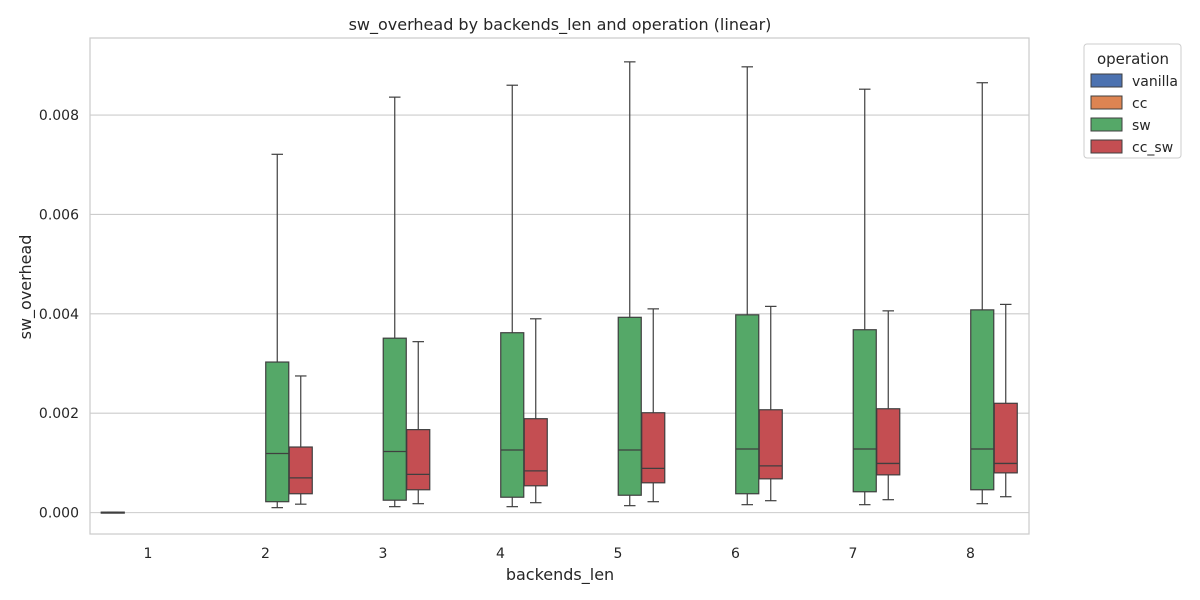 The image size is (1200, 600). I want to click on legend-items: vanilla cc sw cc_sw, so click(1134, 114).